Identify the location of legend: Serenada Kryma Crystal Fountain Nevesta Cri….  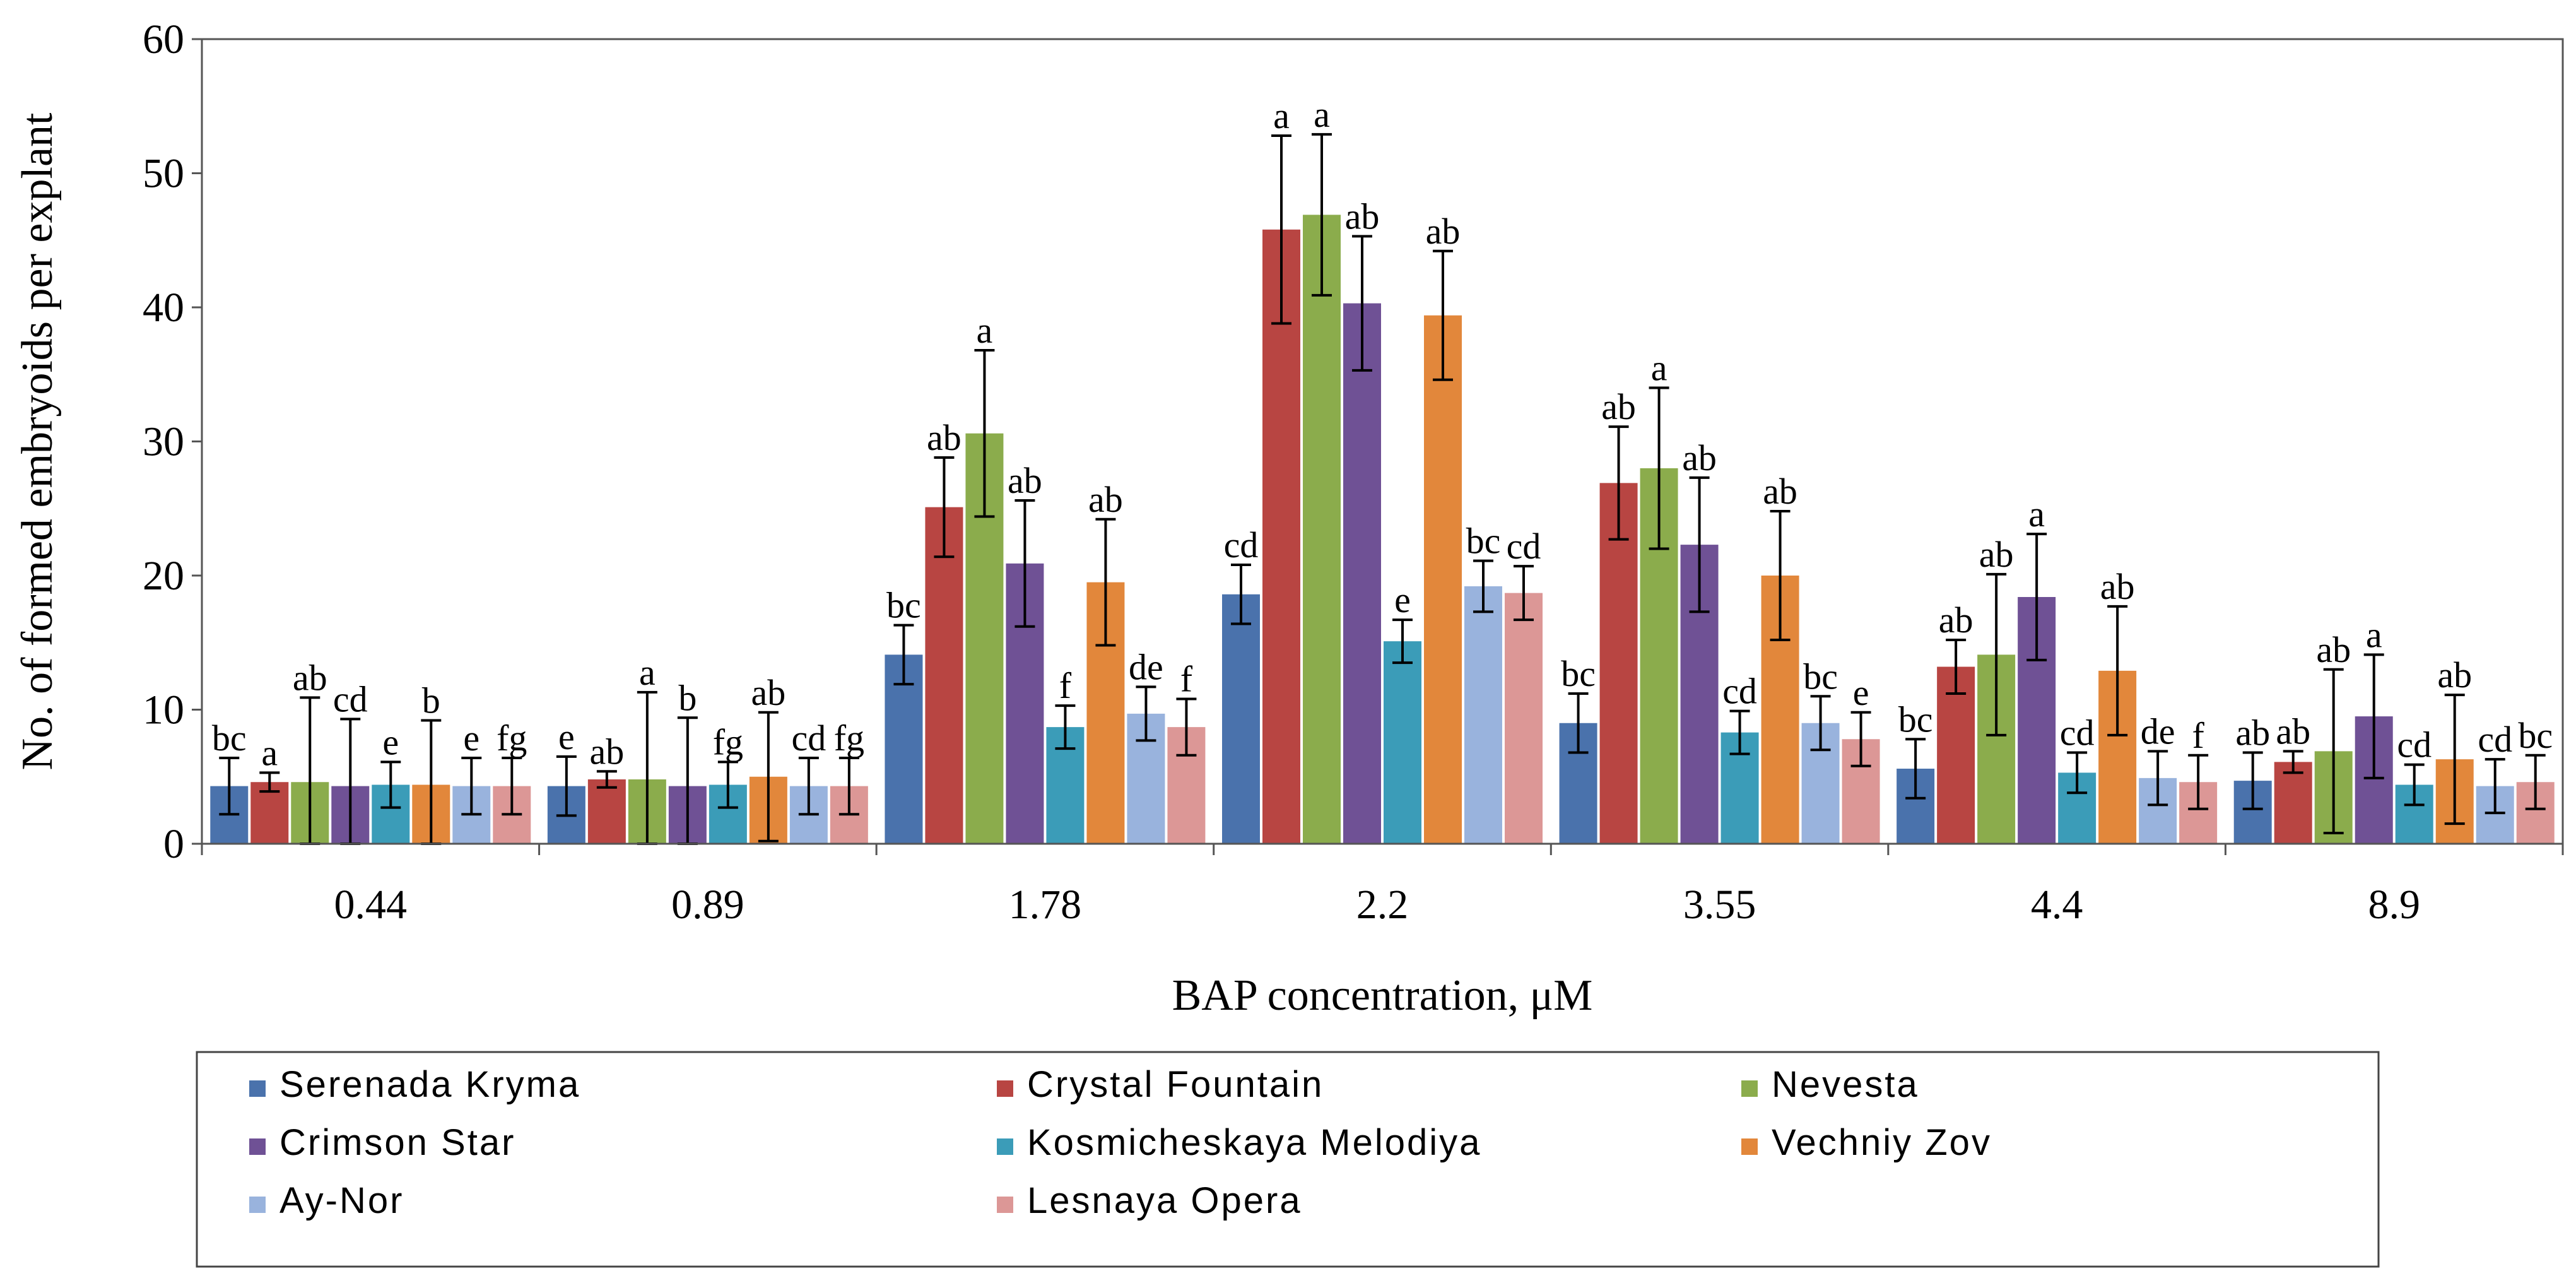
(1288, 1159).